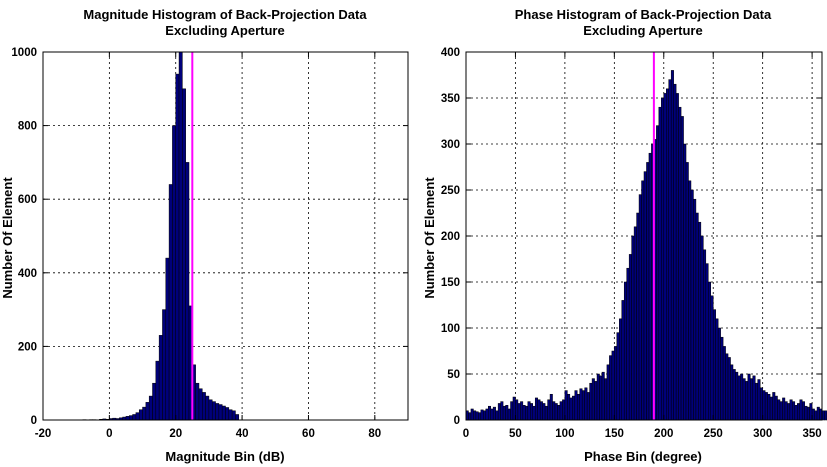 The height and width of the screenshot is (467, 827). Describe the element at coordinates (429, 238) in the screenshot. I see `phase-ylabel: Number Of Element` at that location.